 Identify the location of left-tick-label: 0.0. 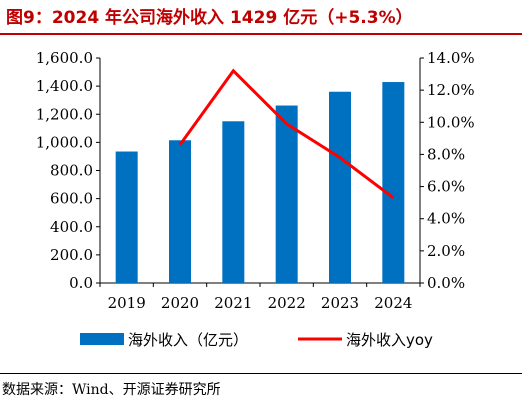
(81, 283).